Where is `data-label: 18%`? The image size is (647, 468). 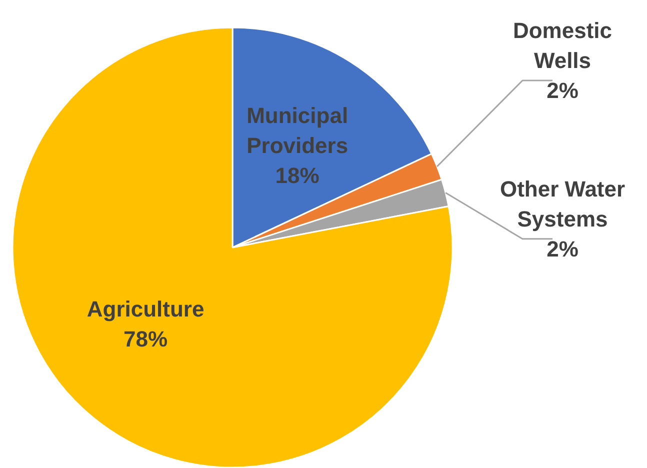
data-label: 18% is located at coordinates (297, 175).